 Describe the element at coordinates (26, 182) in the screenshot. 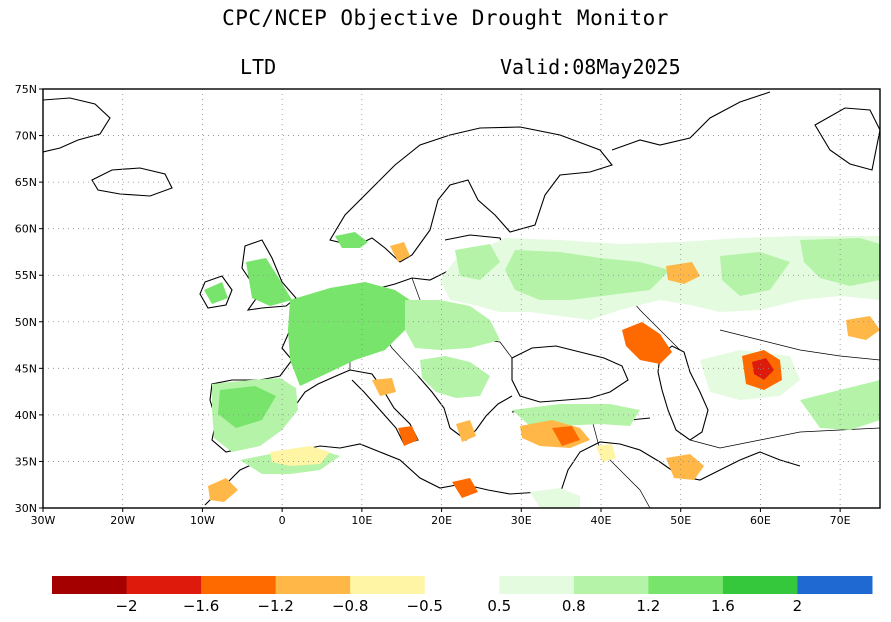

I see `lat-tick-label: 65N` at that location.